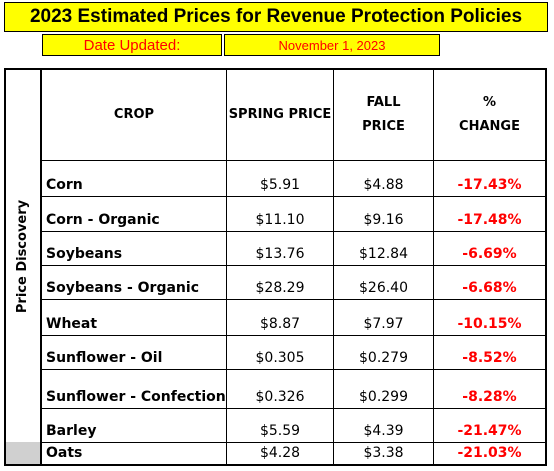 The width and height of the screenshot is (554, 471). I want to click on fall-price: $7.97, so click(383, 317).